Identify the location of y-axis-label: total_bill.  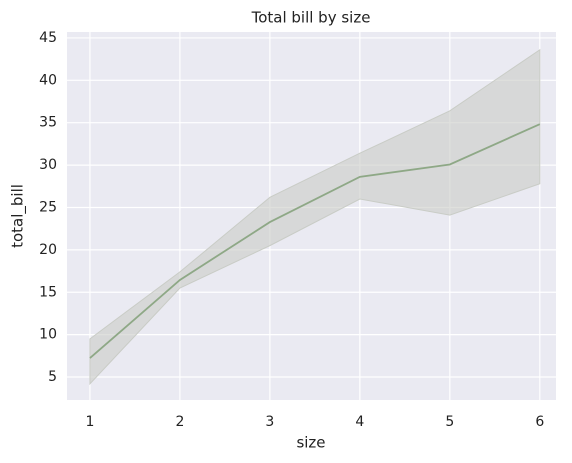
(18, 216).